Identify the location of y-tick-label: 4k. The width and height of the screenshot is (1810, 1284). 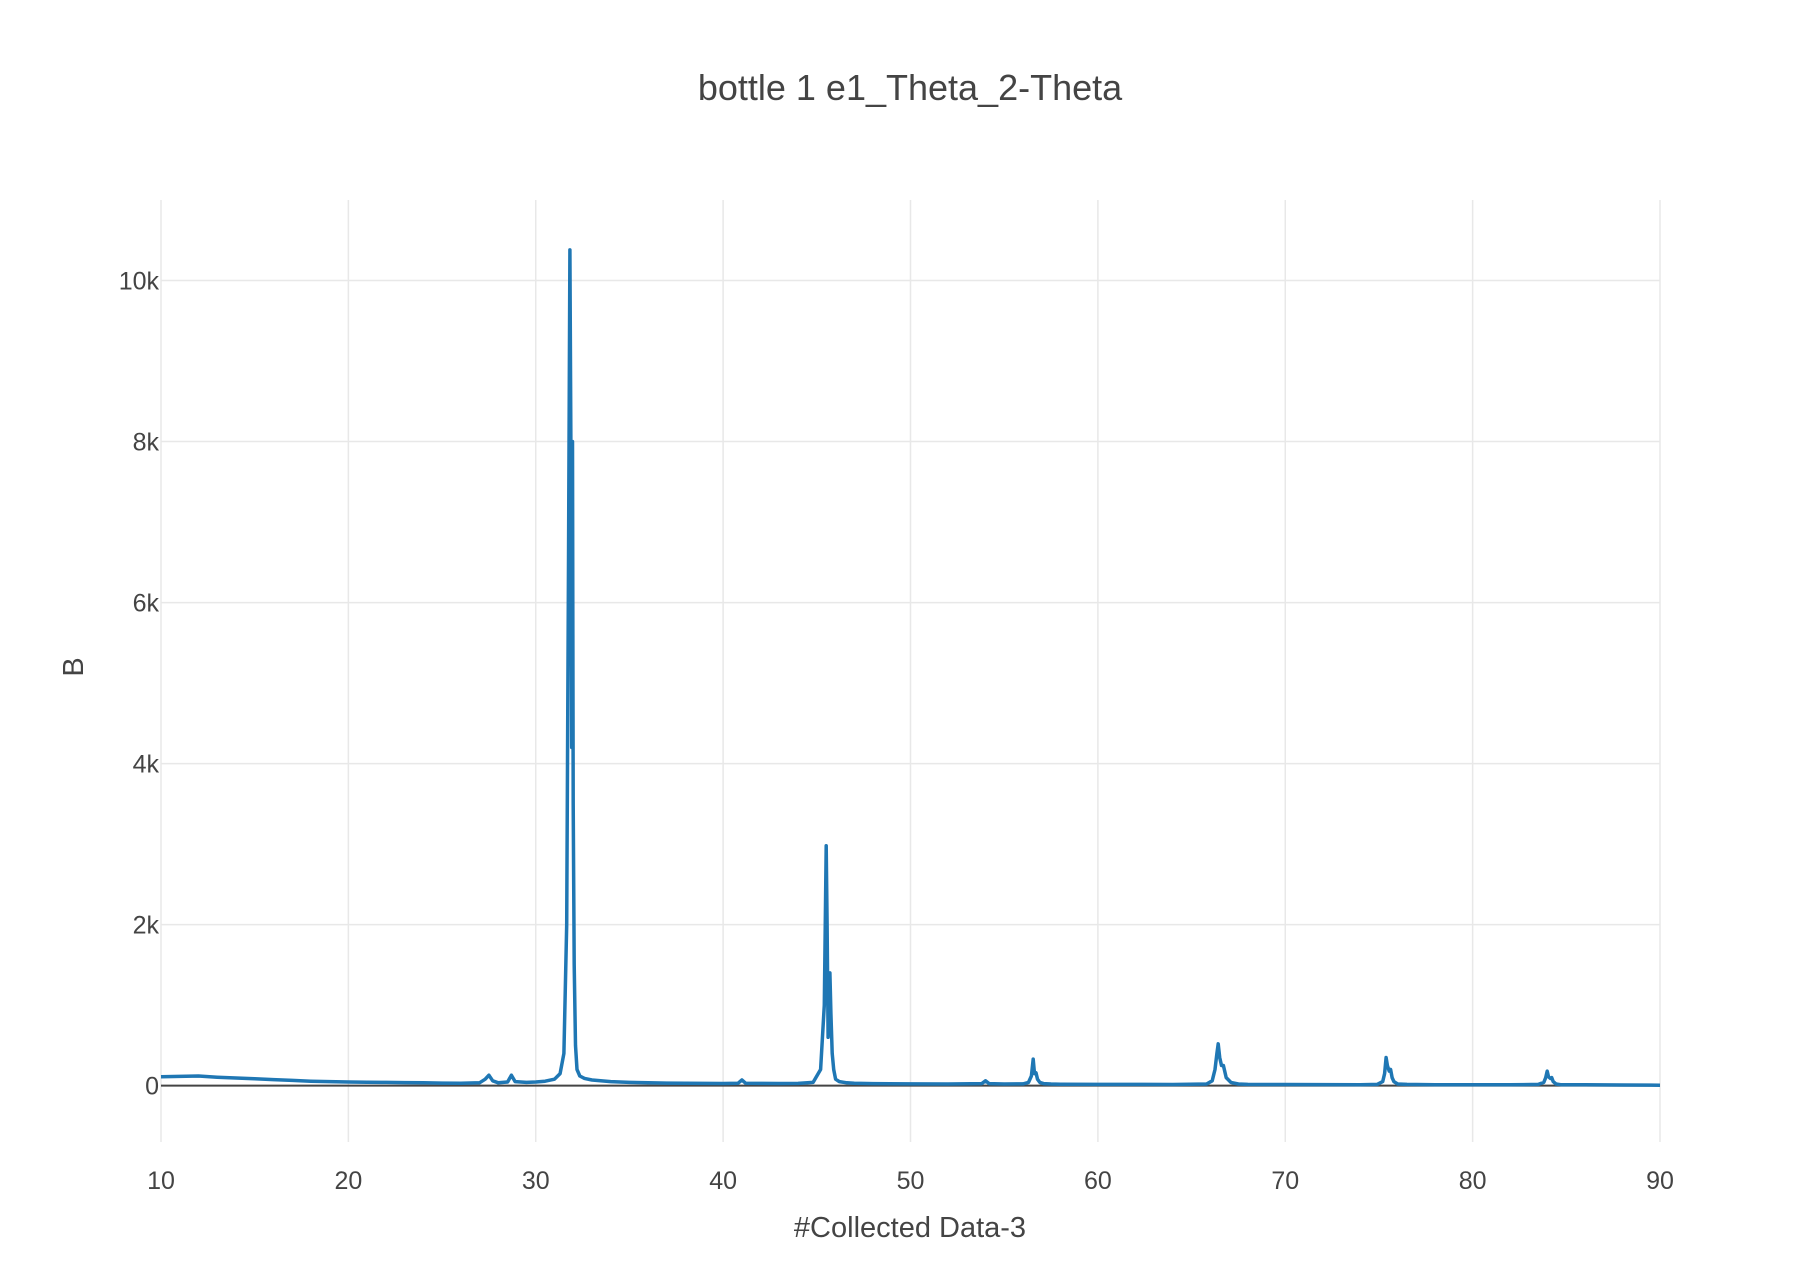
(146, 765).